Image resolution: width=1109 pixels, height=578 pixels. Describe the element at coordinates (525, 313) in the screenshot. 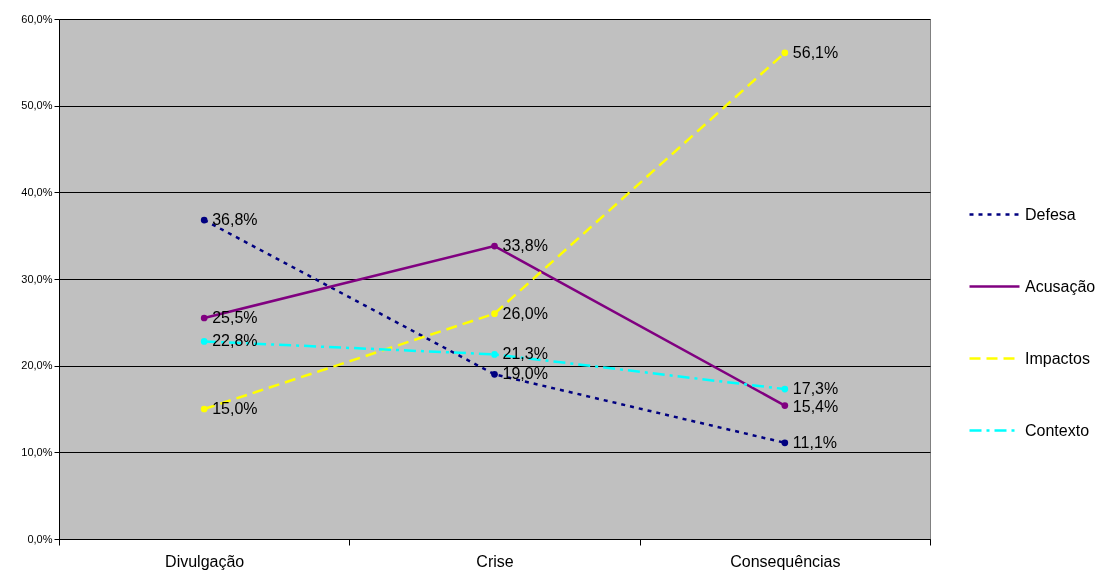

I see `data-label: 26,0%` at that location.